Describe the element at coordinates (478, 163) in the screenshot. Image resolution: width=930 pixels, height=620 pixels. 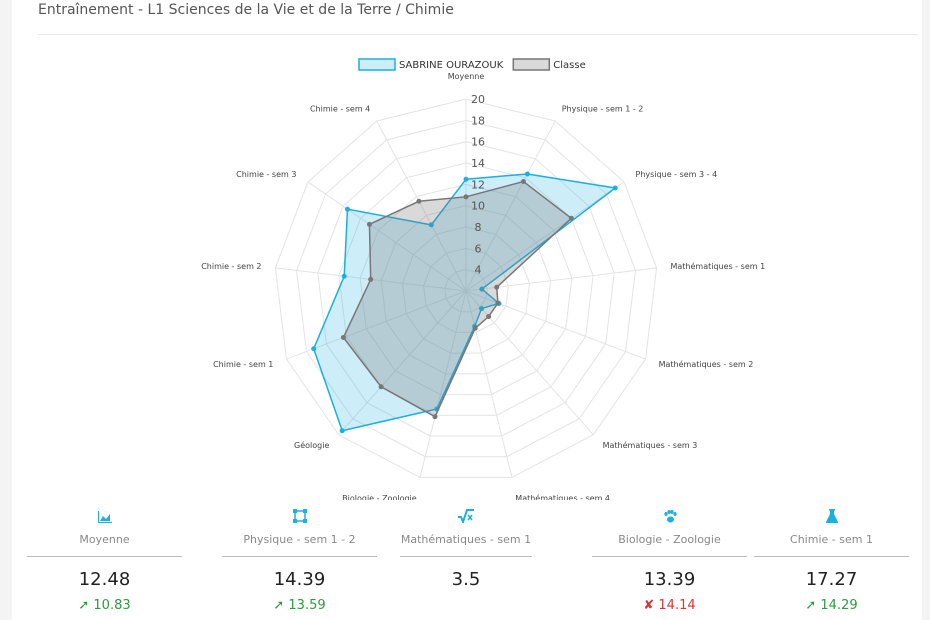
I see `tick-label: 14` at that location.